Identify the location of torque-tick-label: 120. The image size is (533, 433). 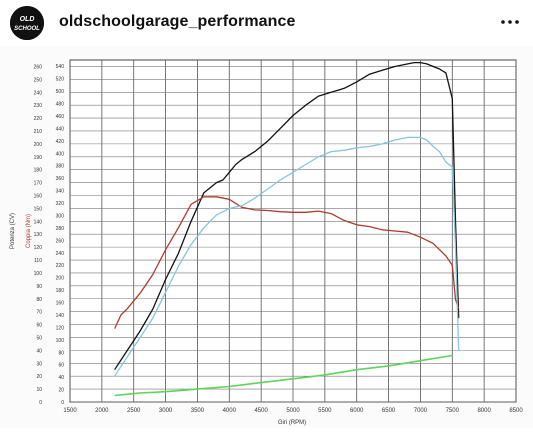
(60, 328).